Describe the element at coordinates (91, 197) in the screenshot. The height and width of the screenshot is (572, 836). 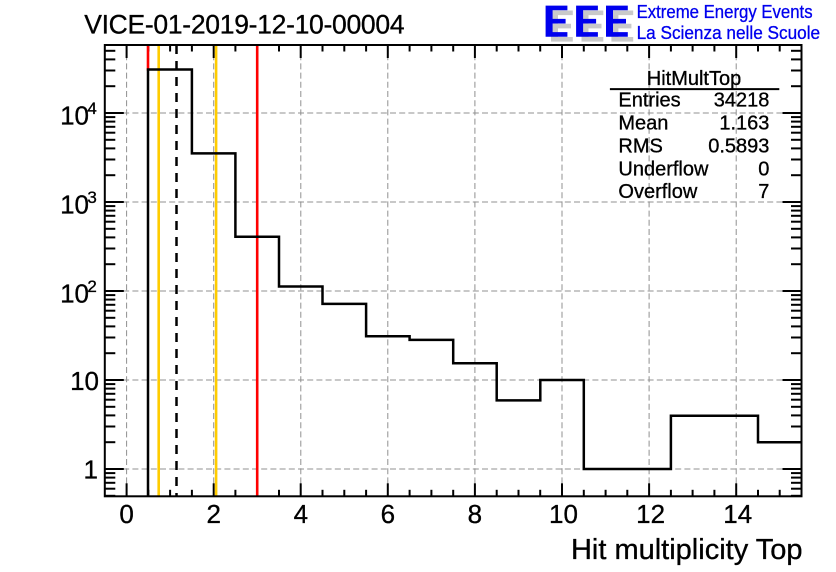
I see `svg-text: 3` at that location.